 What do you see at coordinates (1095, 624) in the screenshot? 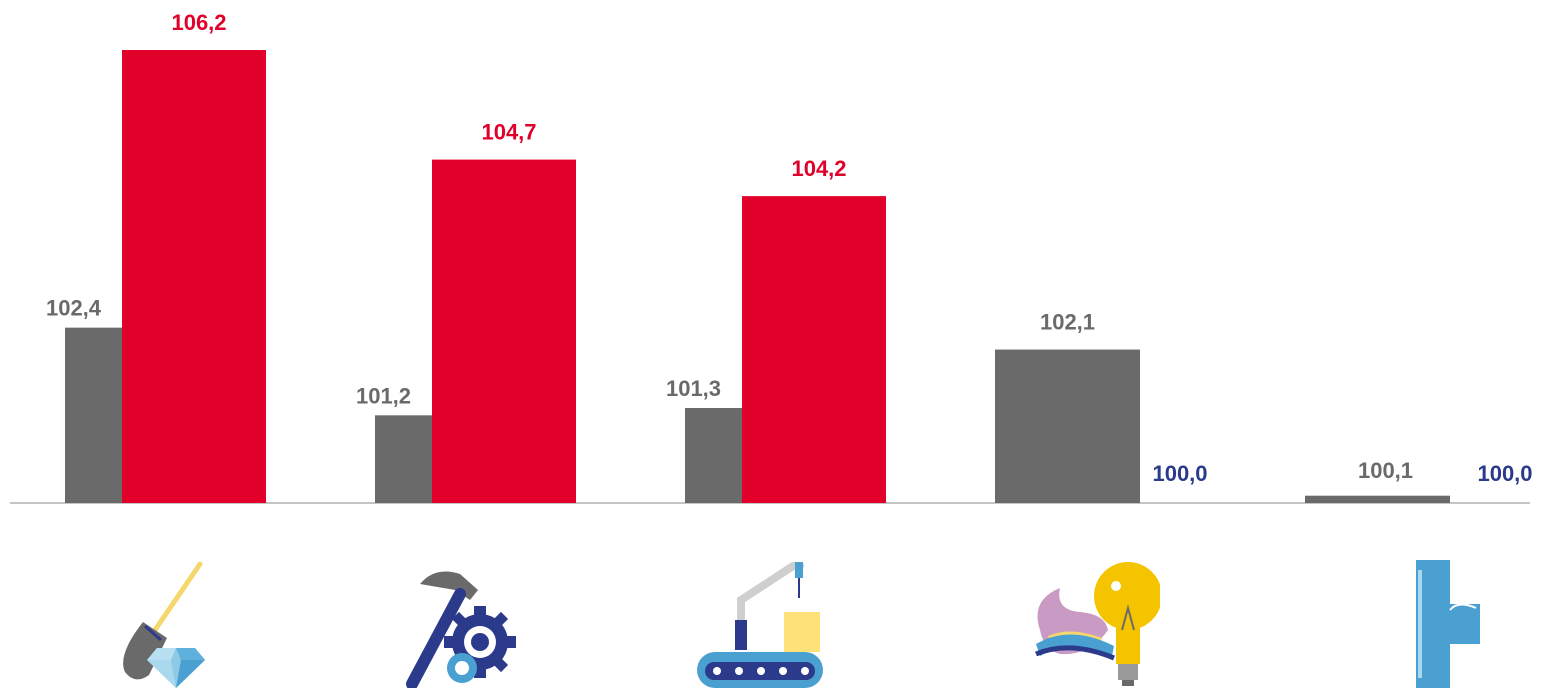
I see `gas-flame-bulb-icon` at bounding box center [1095, 624].